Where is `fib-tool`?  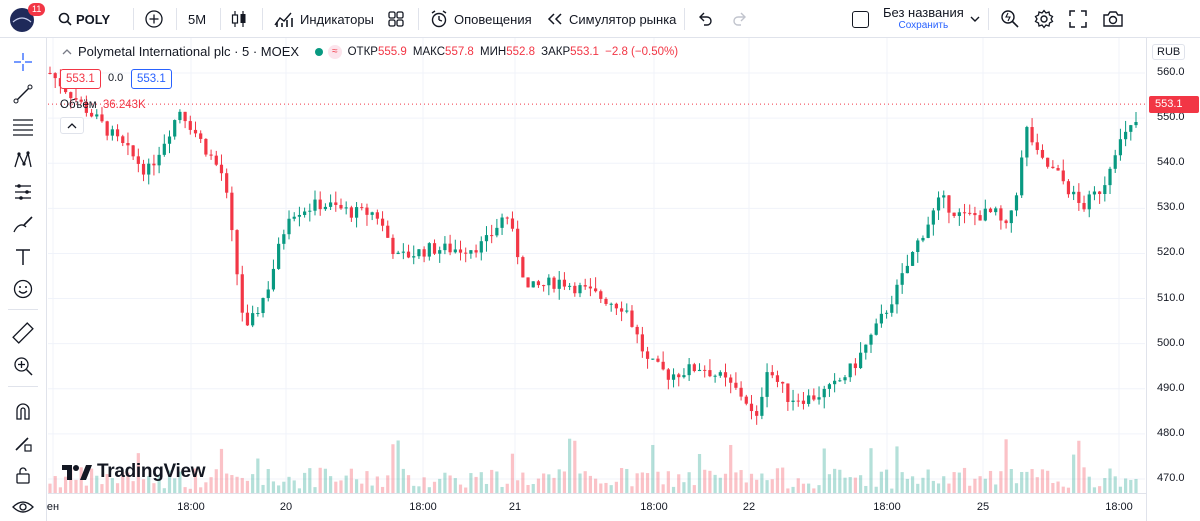 fib-tool is located at coordinates (23, 127).